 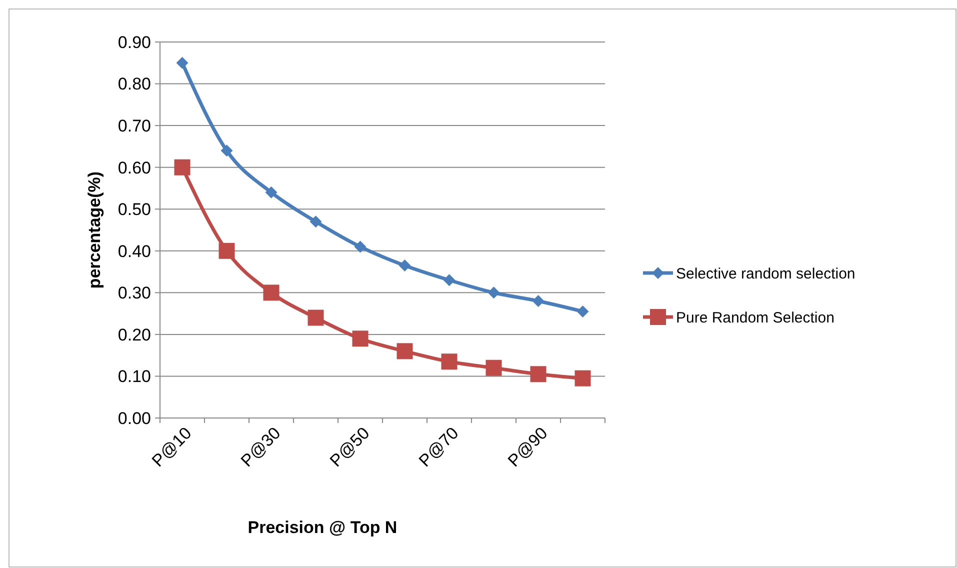 I want to click on y-tick-label: 0.50, so click(x=134, y=210).